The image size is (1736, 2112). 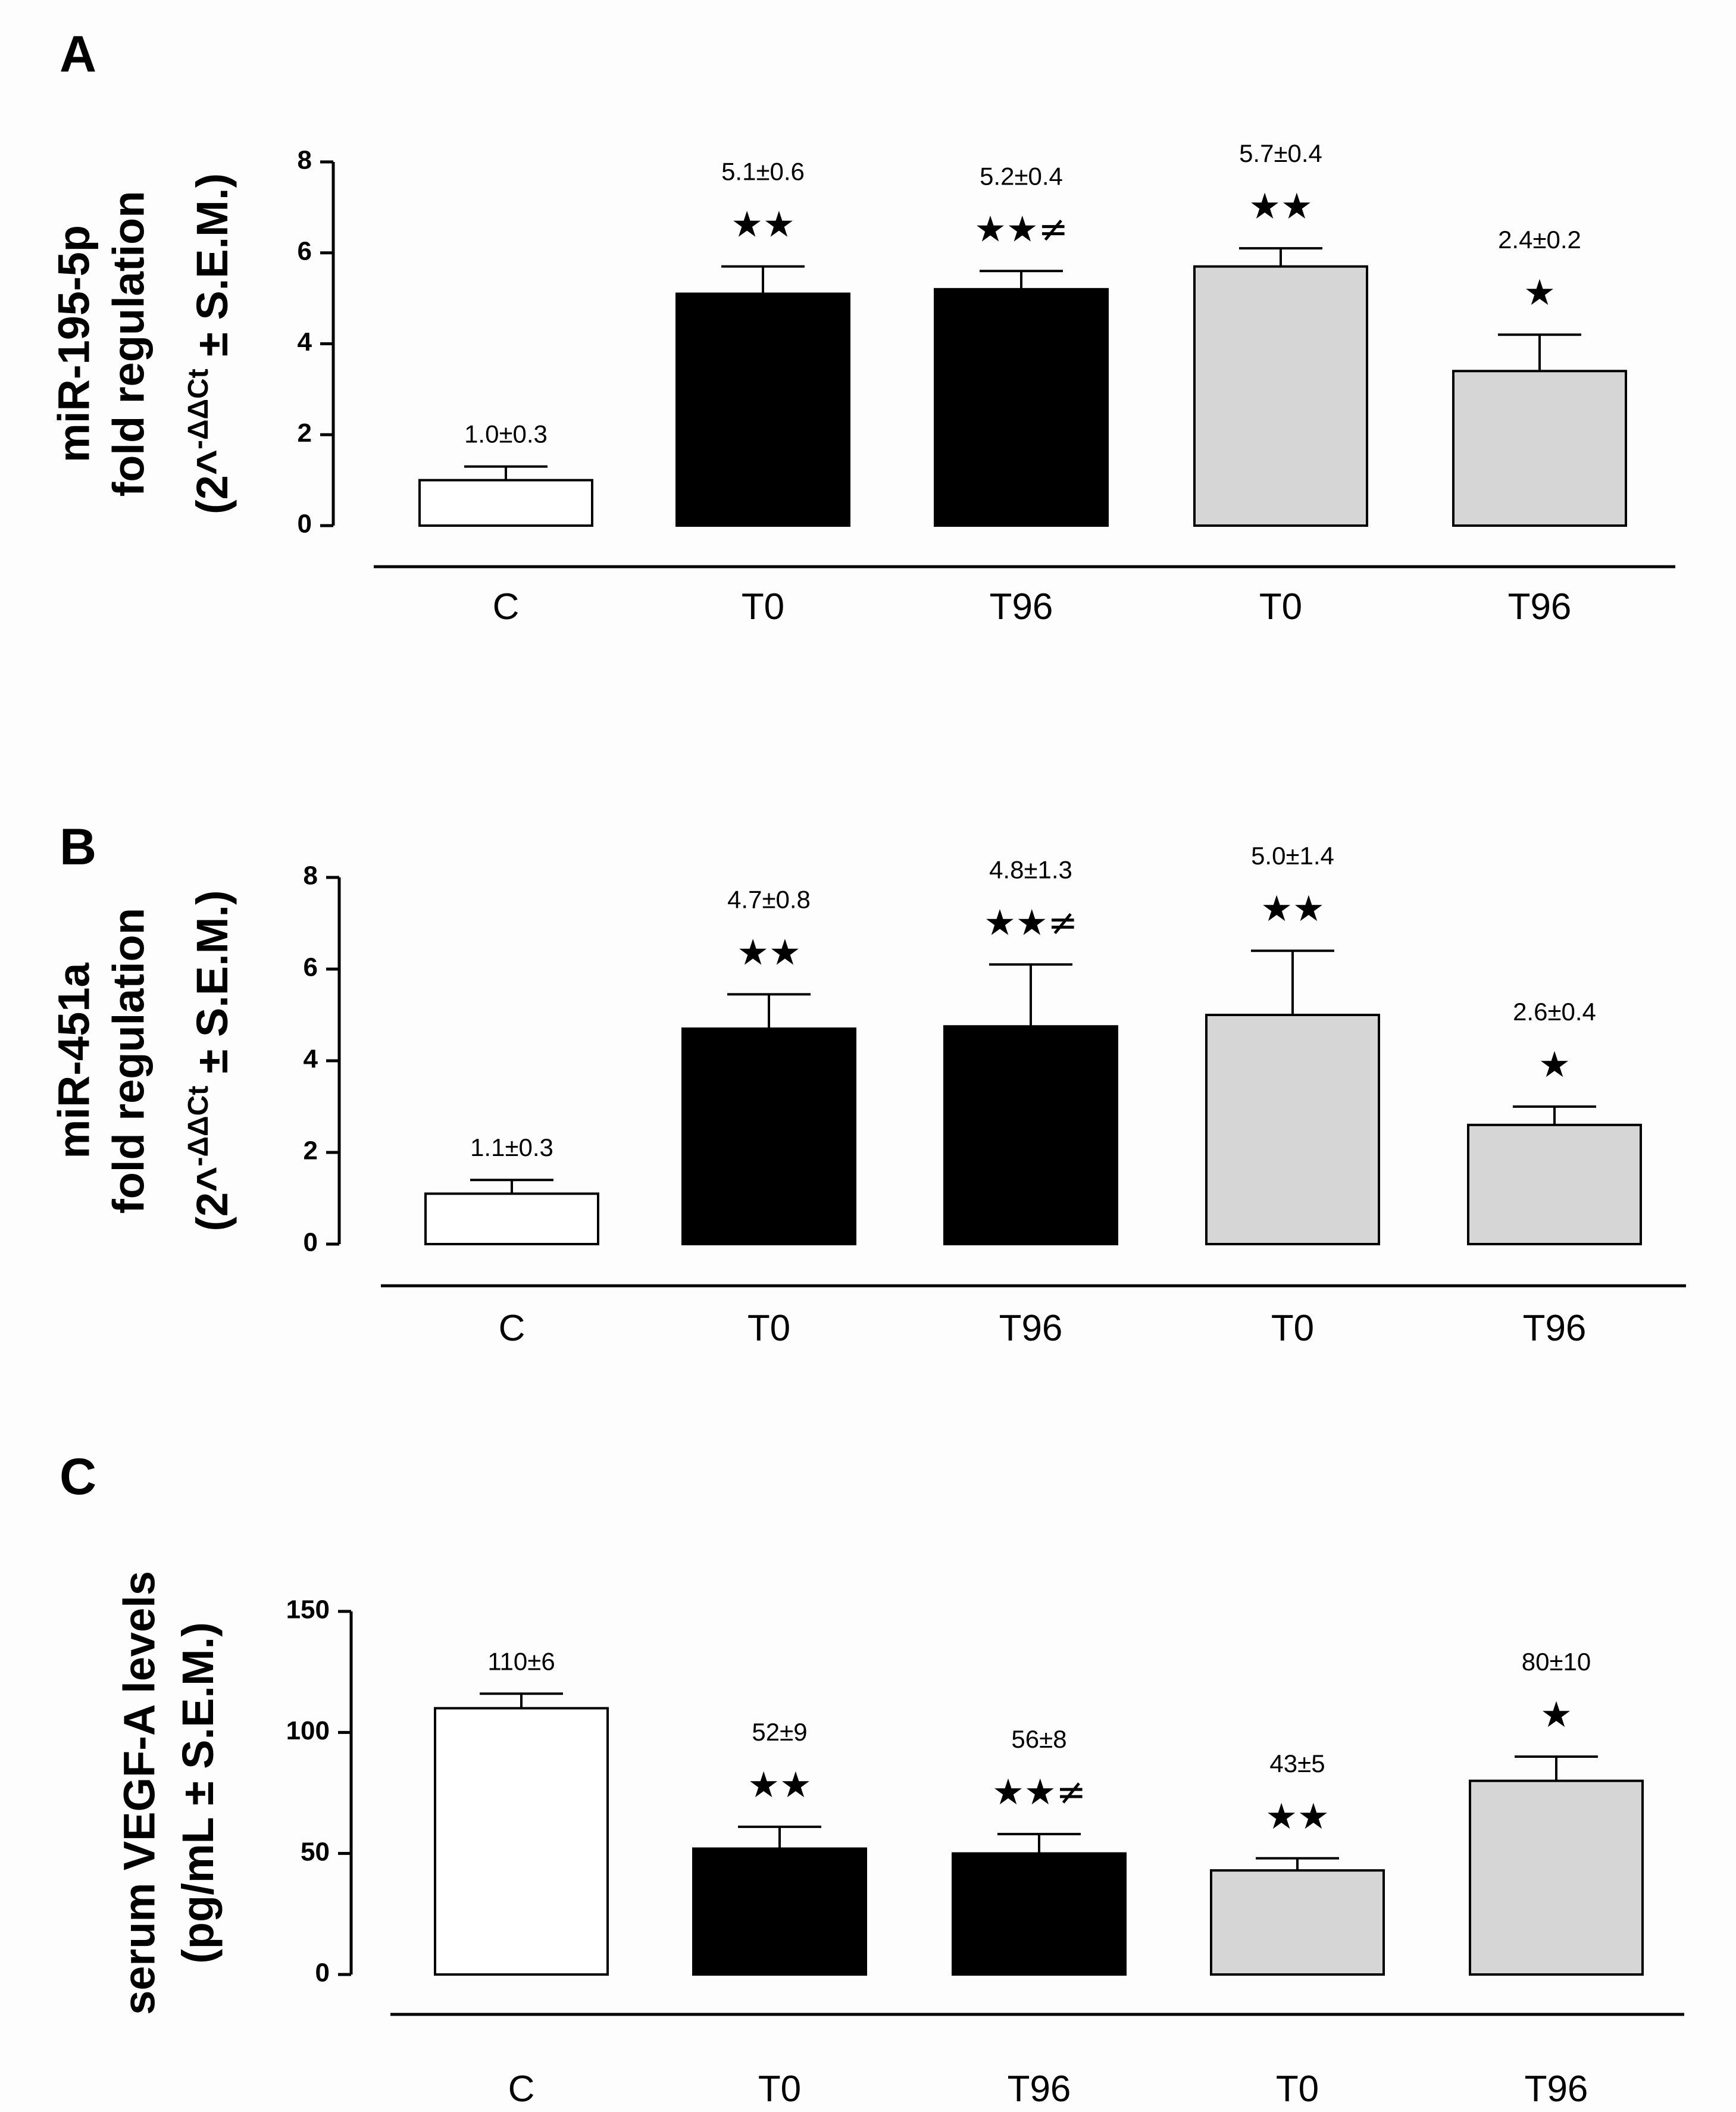 What do you see at coordinates (1030, 869) in the screenshot?
I see `data-label: 4.8±1.3` at bounding box center [1030, 869].